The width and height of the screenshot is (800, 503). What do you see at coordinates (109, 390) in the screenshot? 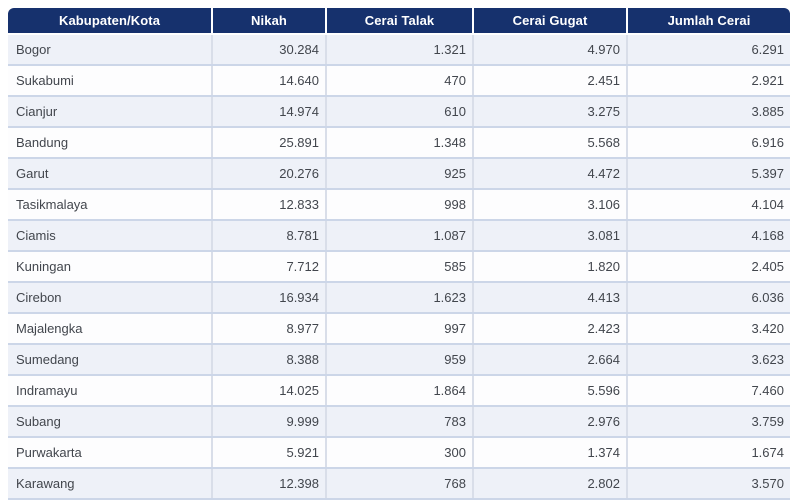
I see `region-name-cell: Indramayu` at bounding box center [109, 390].